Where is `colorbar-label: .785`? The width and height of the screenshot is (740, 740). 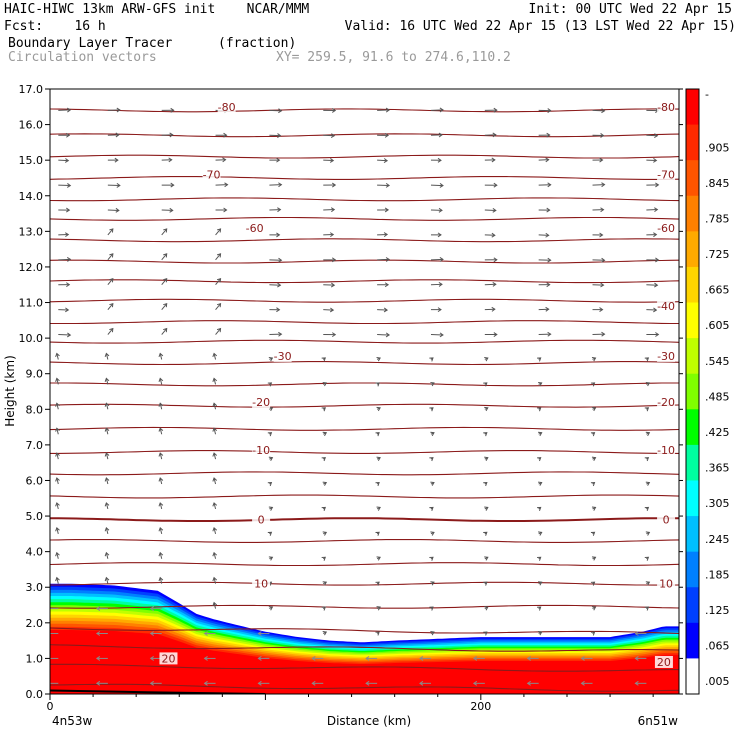 colorbar-label: .785 is located at coordinates (717, 218).